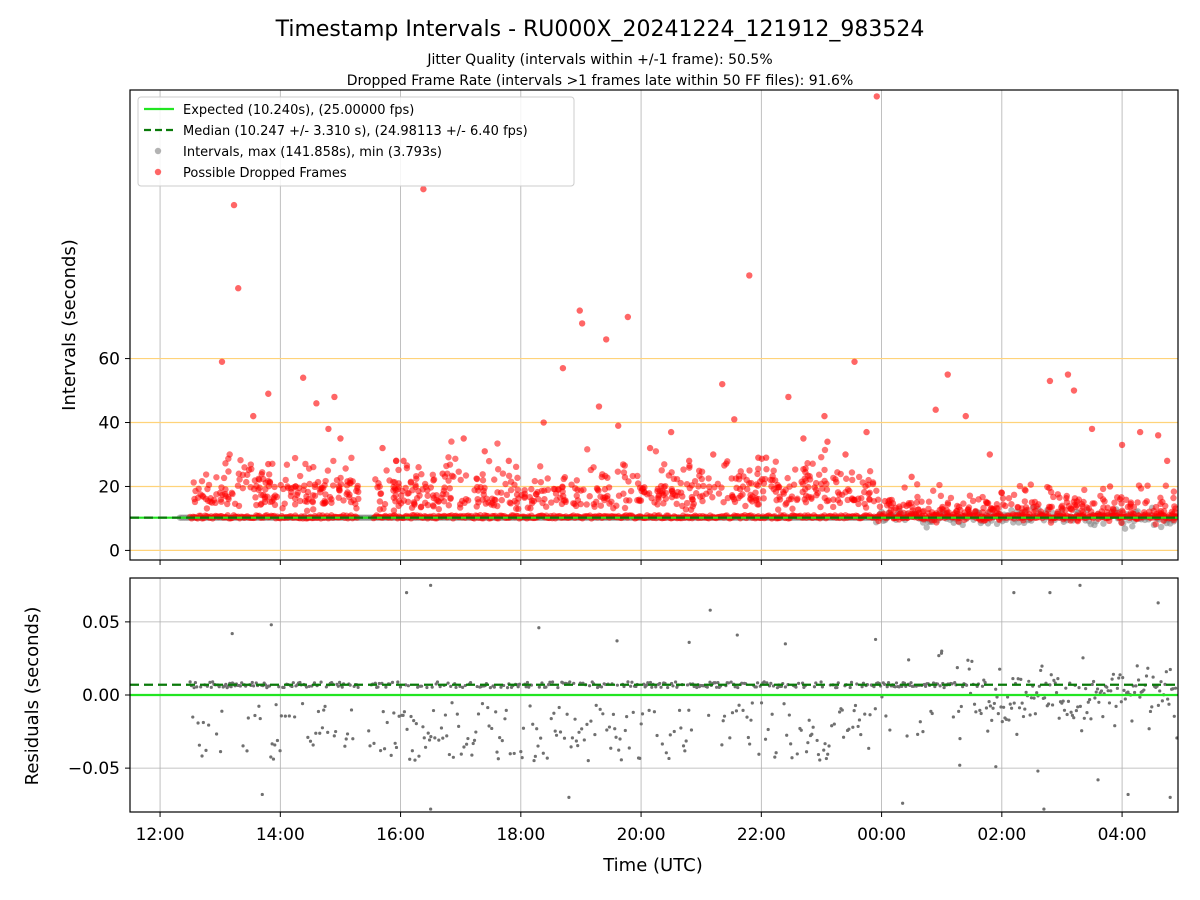  Describe the element at coordinates (32, 696) in the screenshot. I see `bottom-y-axis-label: Residuals (seconds)` at that location.